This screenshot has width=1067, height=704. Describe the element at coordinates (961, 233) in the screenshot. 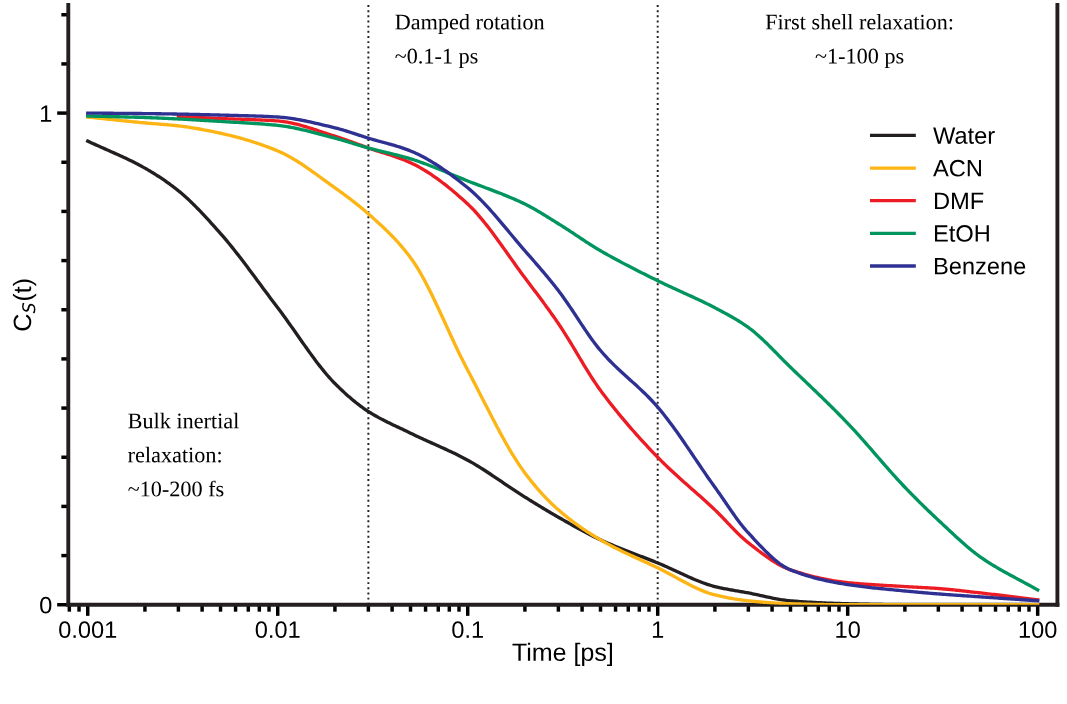

I see `legend-label: EtOH` at that location.